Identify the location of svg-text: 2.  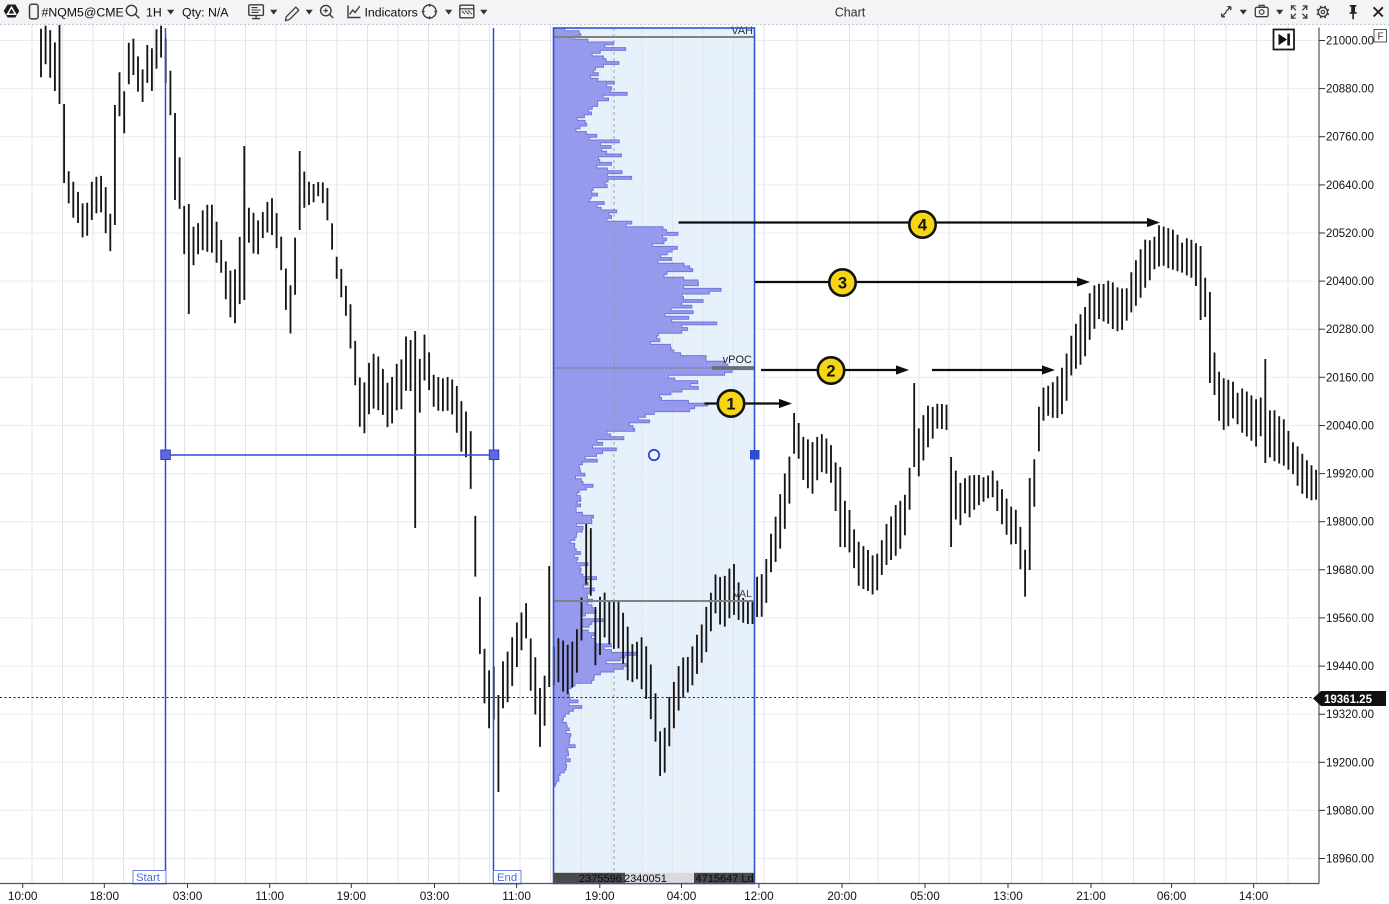
(830, 372).